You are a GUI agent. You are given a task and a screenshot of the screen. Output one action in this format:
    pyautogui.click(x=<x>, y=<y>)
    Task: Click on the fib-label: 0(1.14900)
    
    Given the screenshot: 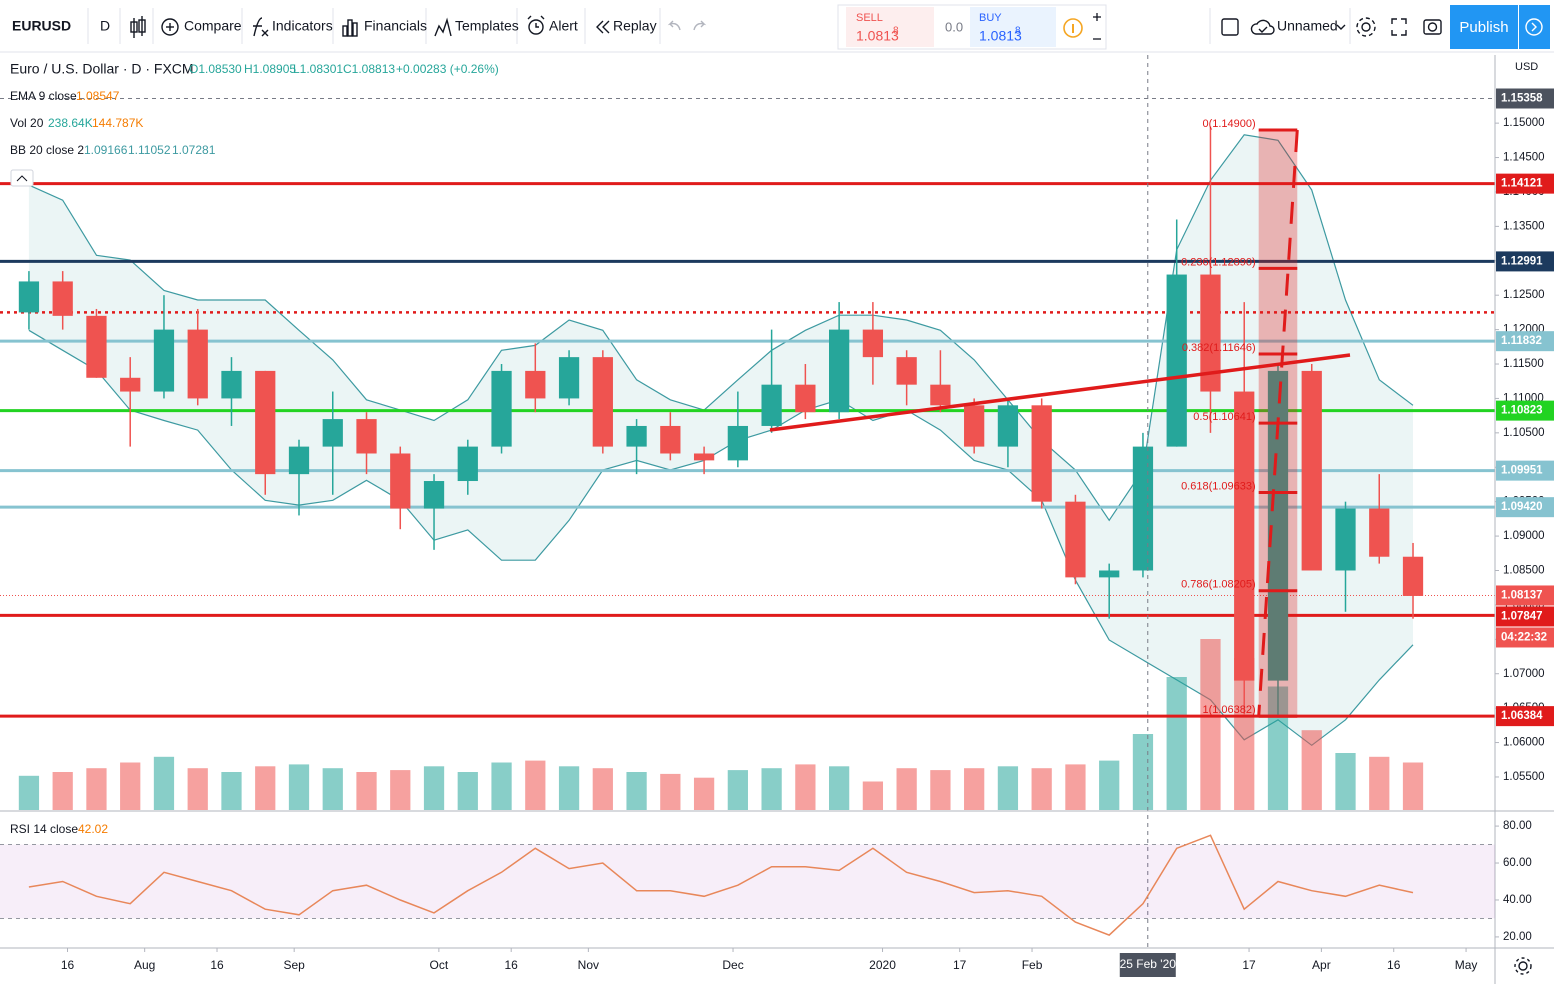 What is the action you would take?
    pyautogui.click(x=1228, y=124)
    